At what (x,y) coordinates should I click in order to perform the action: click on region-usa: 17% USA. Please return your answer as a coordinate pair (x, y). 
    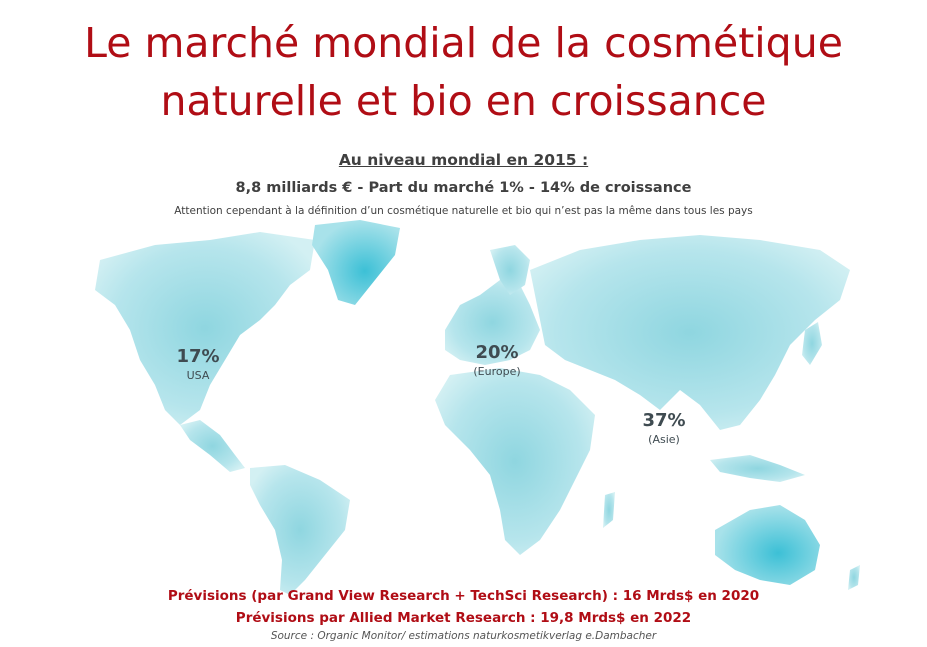
    Looking at the image, I should click on (198, 364).